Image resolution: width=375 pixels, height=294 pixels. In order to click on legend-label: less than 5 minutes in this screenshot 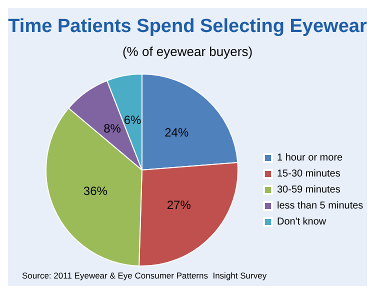, I will do `click(320, 206)`.